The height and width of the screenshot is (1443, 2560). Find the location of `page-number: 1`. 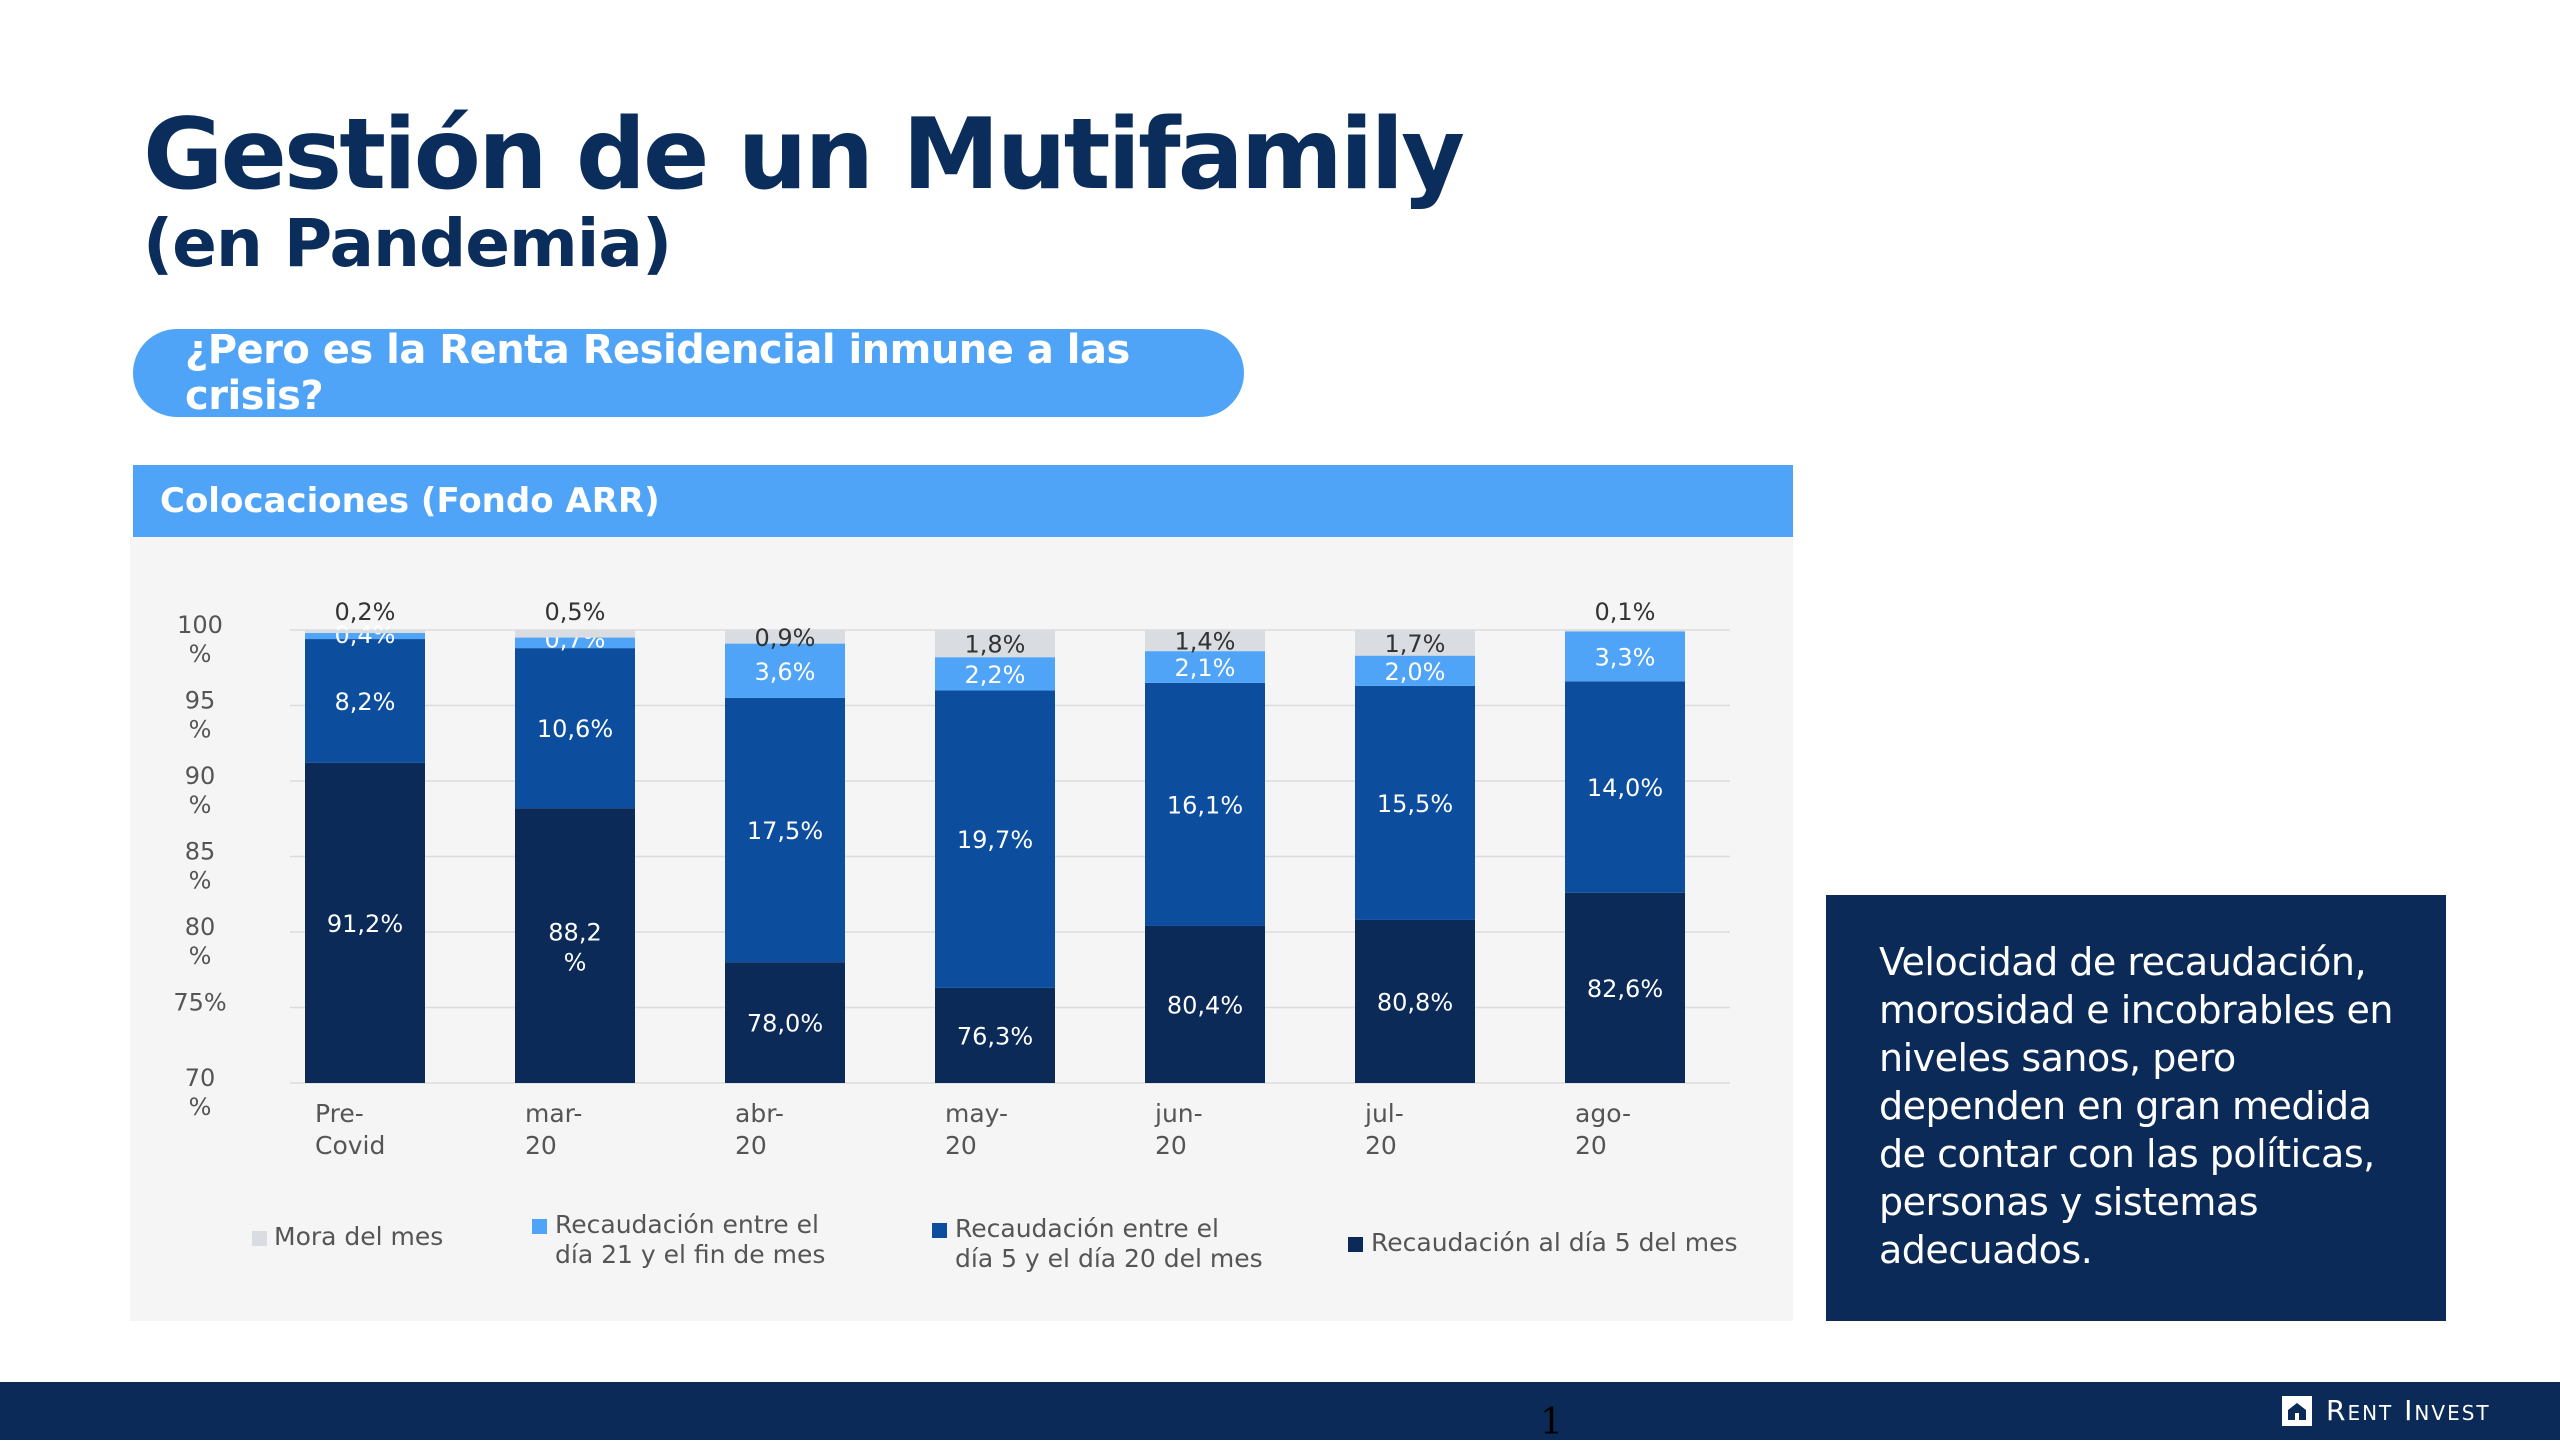

page-number: 1 is located at coordinates (1551, 1422).